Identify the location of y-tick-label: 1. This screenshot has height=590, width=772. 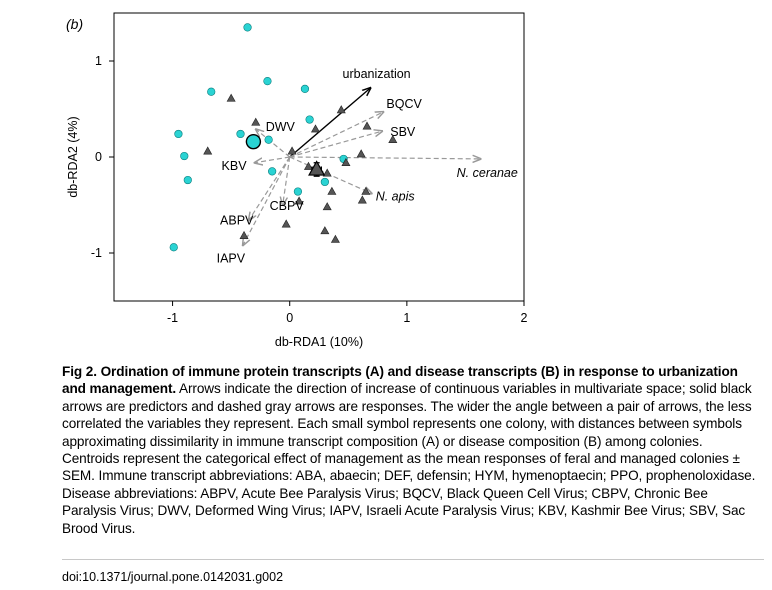
(98, 61).